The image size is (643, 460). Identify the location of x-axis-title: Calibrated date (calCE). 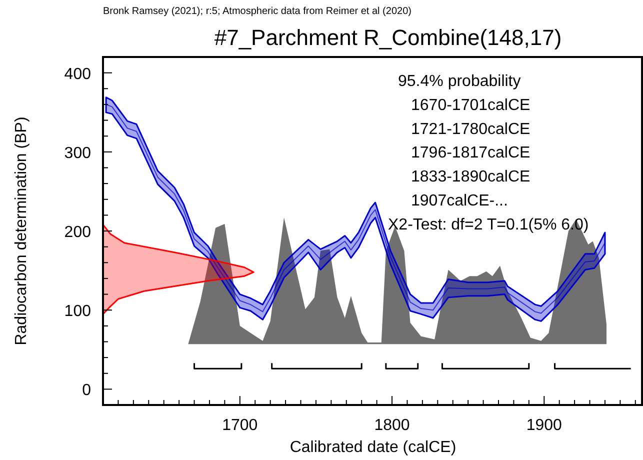
(373, 447).